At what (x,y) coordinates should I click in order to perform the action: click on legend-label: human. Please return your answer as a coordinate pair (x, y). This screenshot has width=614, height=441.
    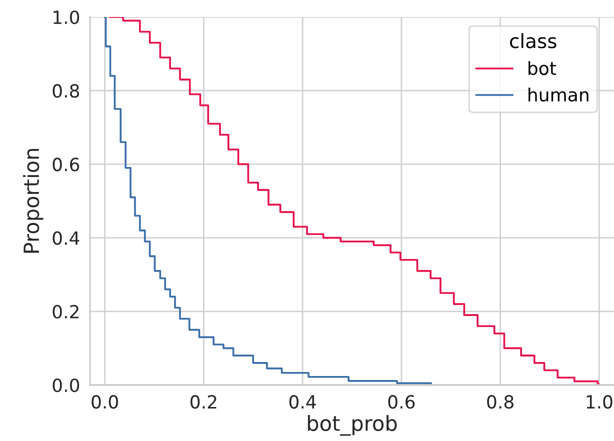
    Looking at the image, I should click on (558, 95).